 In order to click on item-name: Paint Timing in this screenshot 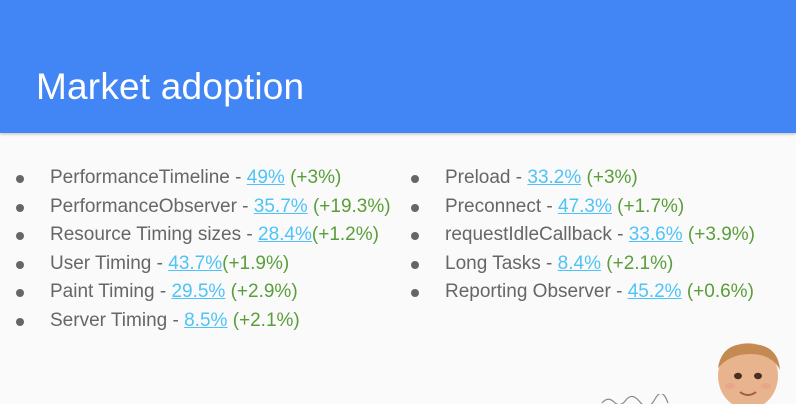, I will do `click(102, 292)`.